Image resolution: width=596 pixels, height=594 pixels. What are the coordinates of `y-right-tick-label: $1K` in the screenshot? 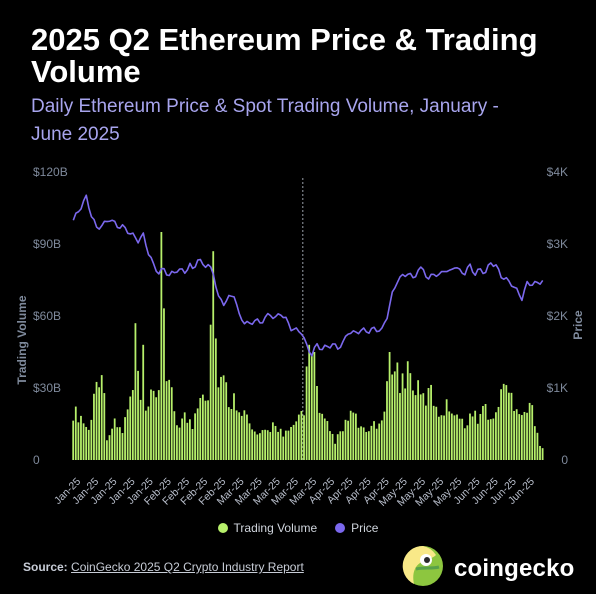 It's located at (557, 388).